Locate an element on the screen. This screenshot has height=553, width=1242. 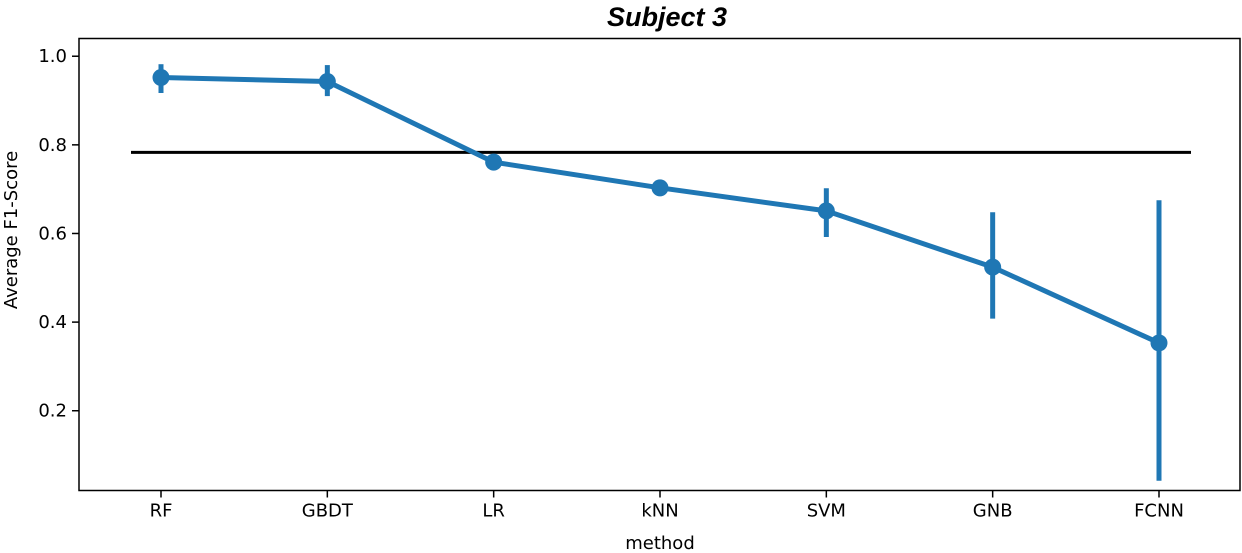
x-tick-label: GNB is located at coordinates (993, 511).